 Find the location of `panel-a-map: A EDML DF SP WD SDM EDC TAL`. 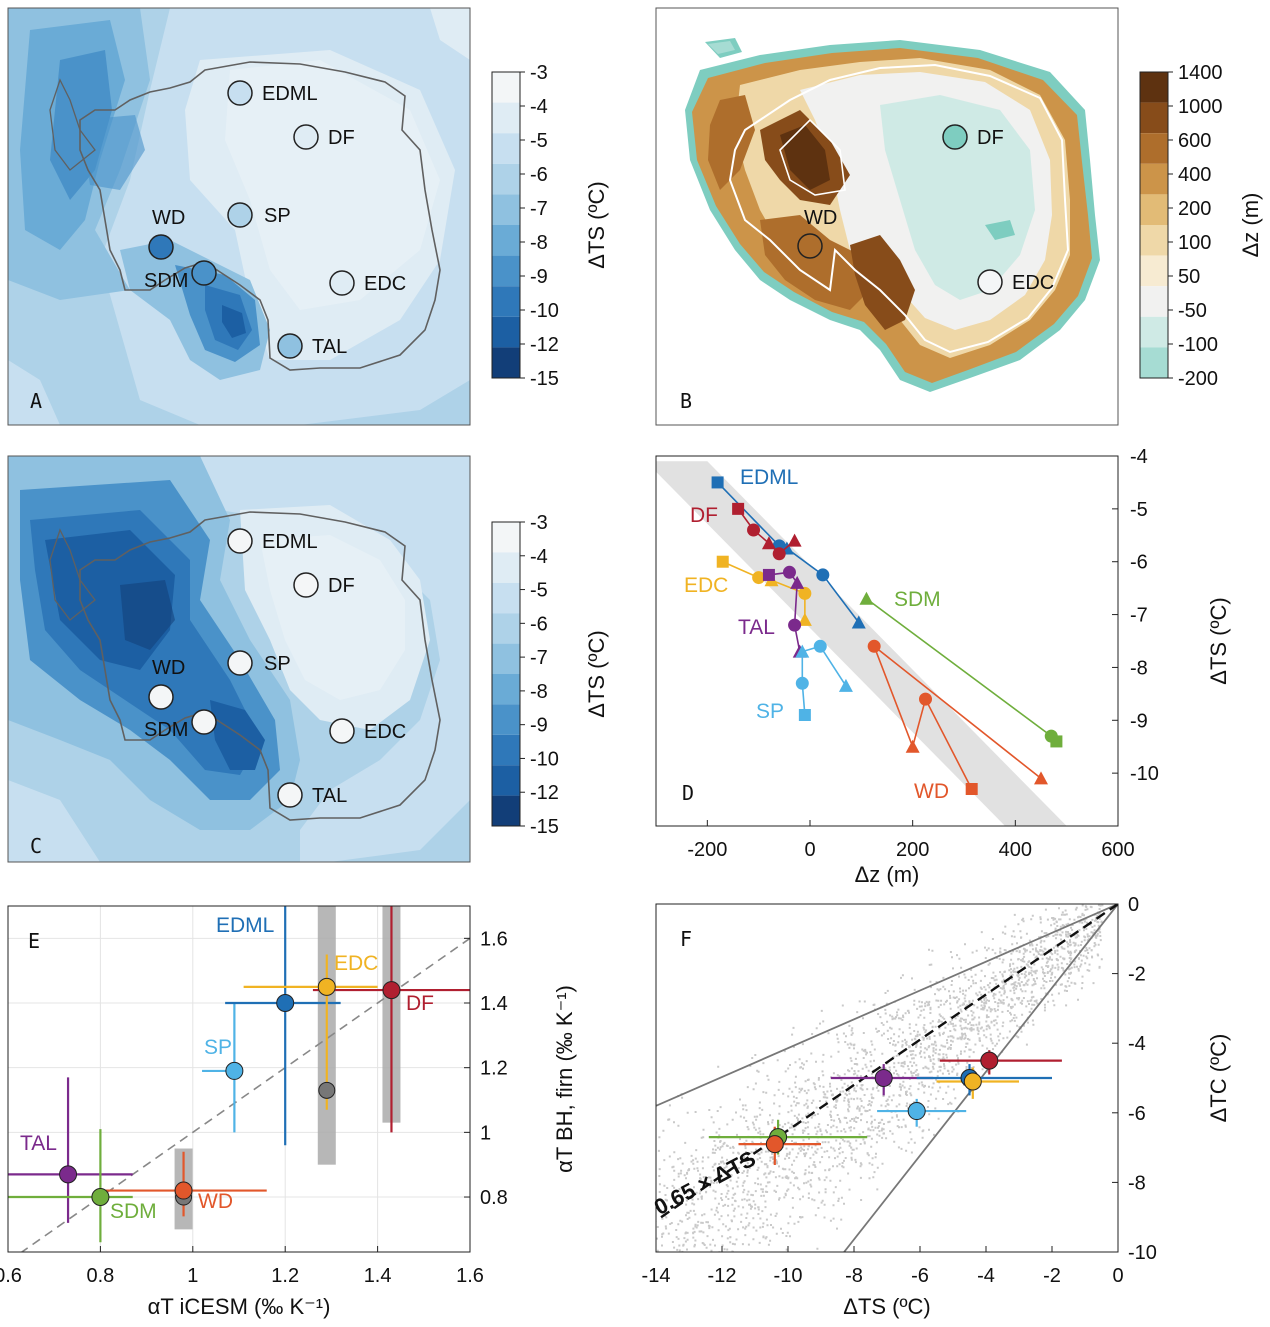

panel-a-map: A EDML DF SP WD SDM EDC TAL is located at coordinates (239, 216).